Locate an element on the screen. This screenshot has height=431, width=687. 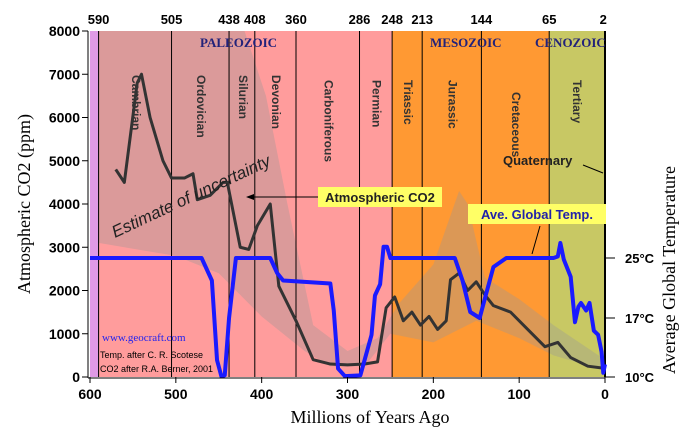
website-label: www.geocraft.com is located at coordinates (144, 338).